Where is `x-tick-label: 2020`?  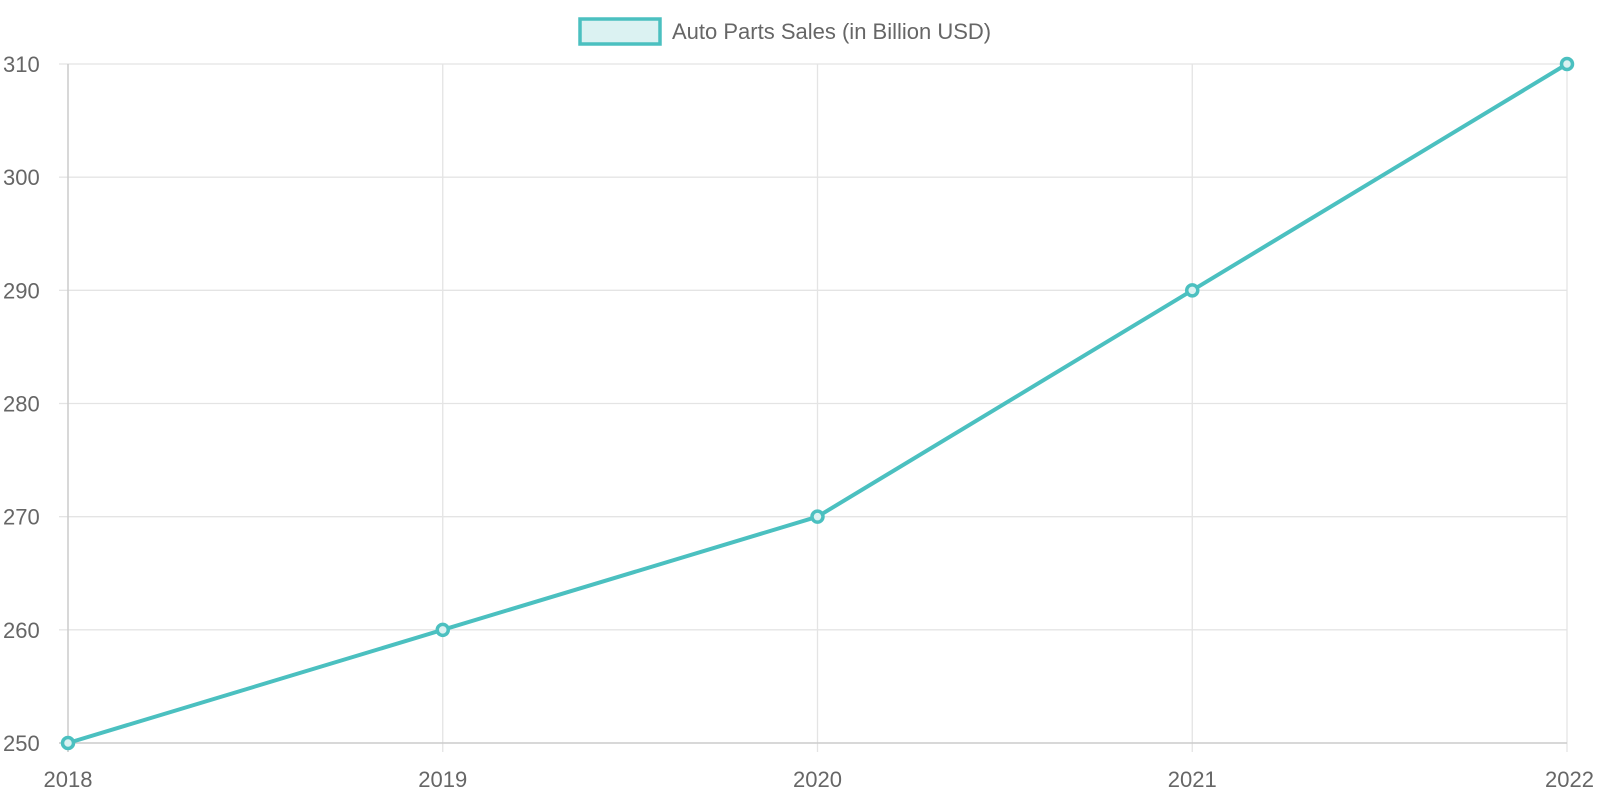
x-tick-label: 2020 is located at coordinates (817, 779).